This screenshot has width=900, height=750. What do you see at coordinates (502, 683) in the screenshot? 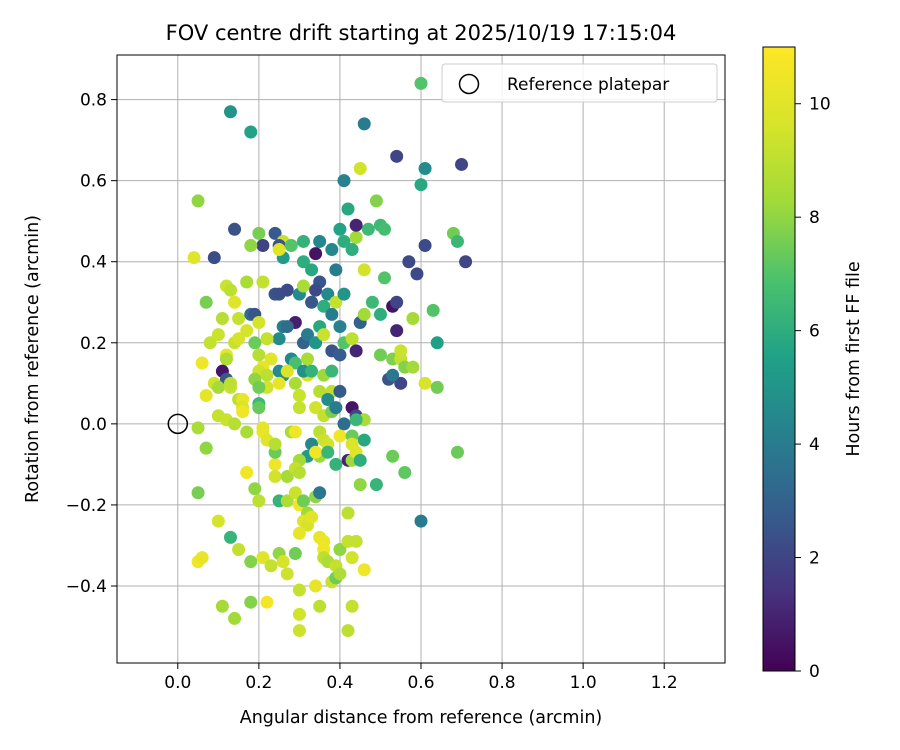
I see `x-tick-label: 0.8` at bounding box center [502, 683].